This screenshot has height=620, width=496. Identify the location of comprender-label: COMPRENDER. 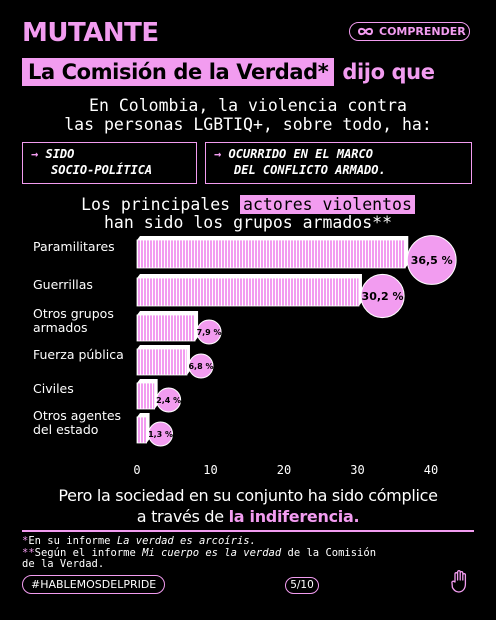
(422, 31).